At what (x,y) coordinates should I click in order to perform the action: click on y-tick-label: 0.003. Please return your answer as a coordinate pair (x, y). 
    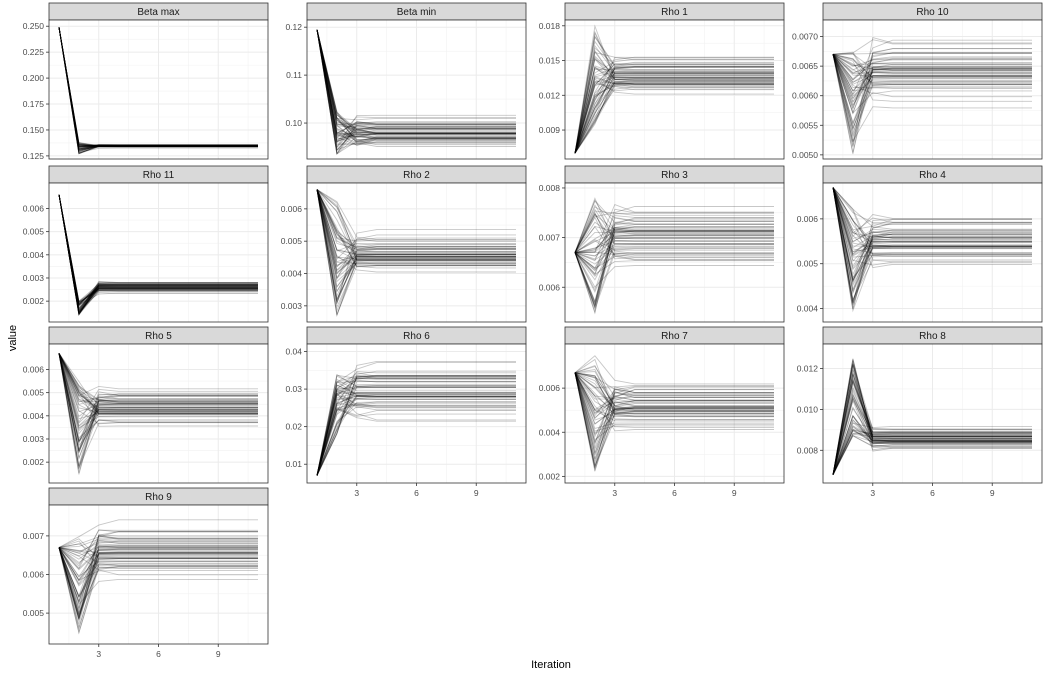
    Looking at the image, I should click on (34, 278).